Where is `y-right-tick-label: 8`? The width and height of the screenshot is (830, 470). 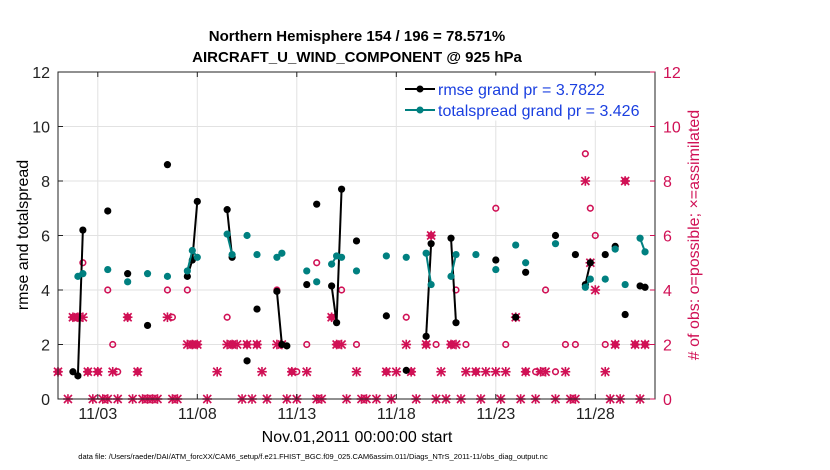
y-right-tick-label: 8 is located at coordinates (667, 182).